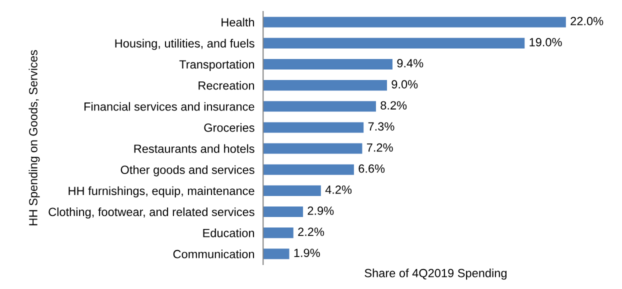 This screenshot has width=622, height=289. Describe the element at coordinates (213, 254) in the screenshot. I see `y-tick-label: Communication` at that location.